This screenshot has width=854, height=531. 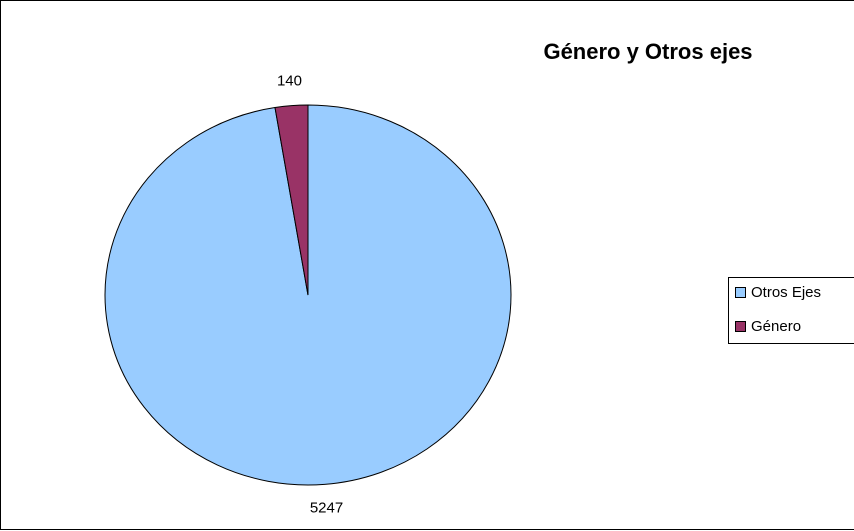 I want to click on pie-slice, so click(x=291, y=200).